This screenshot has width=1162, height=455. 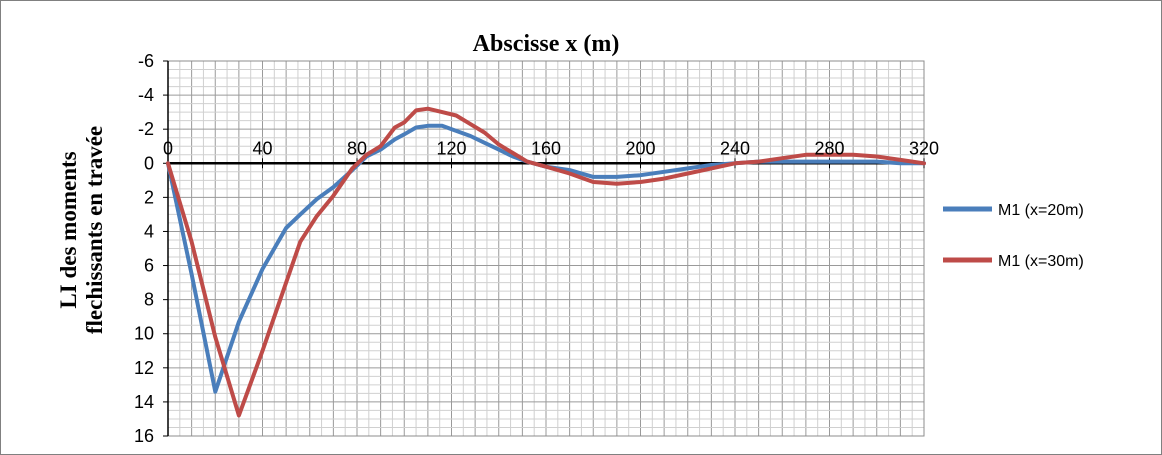 I want to click on y-tick-label: 10, so click(x=144, y=334).